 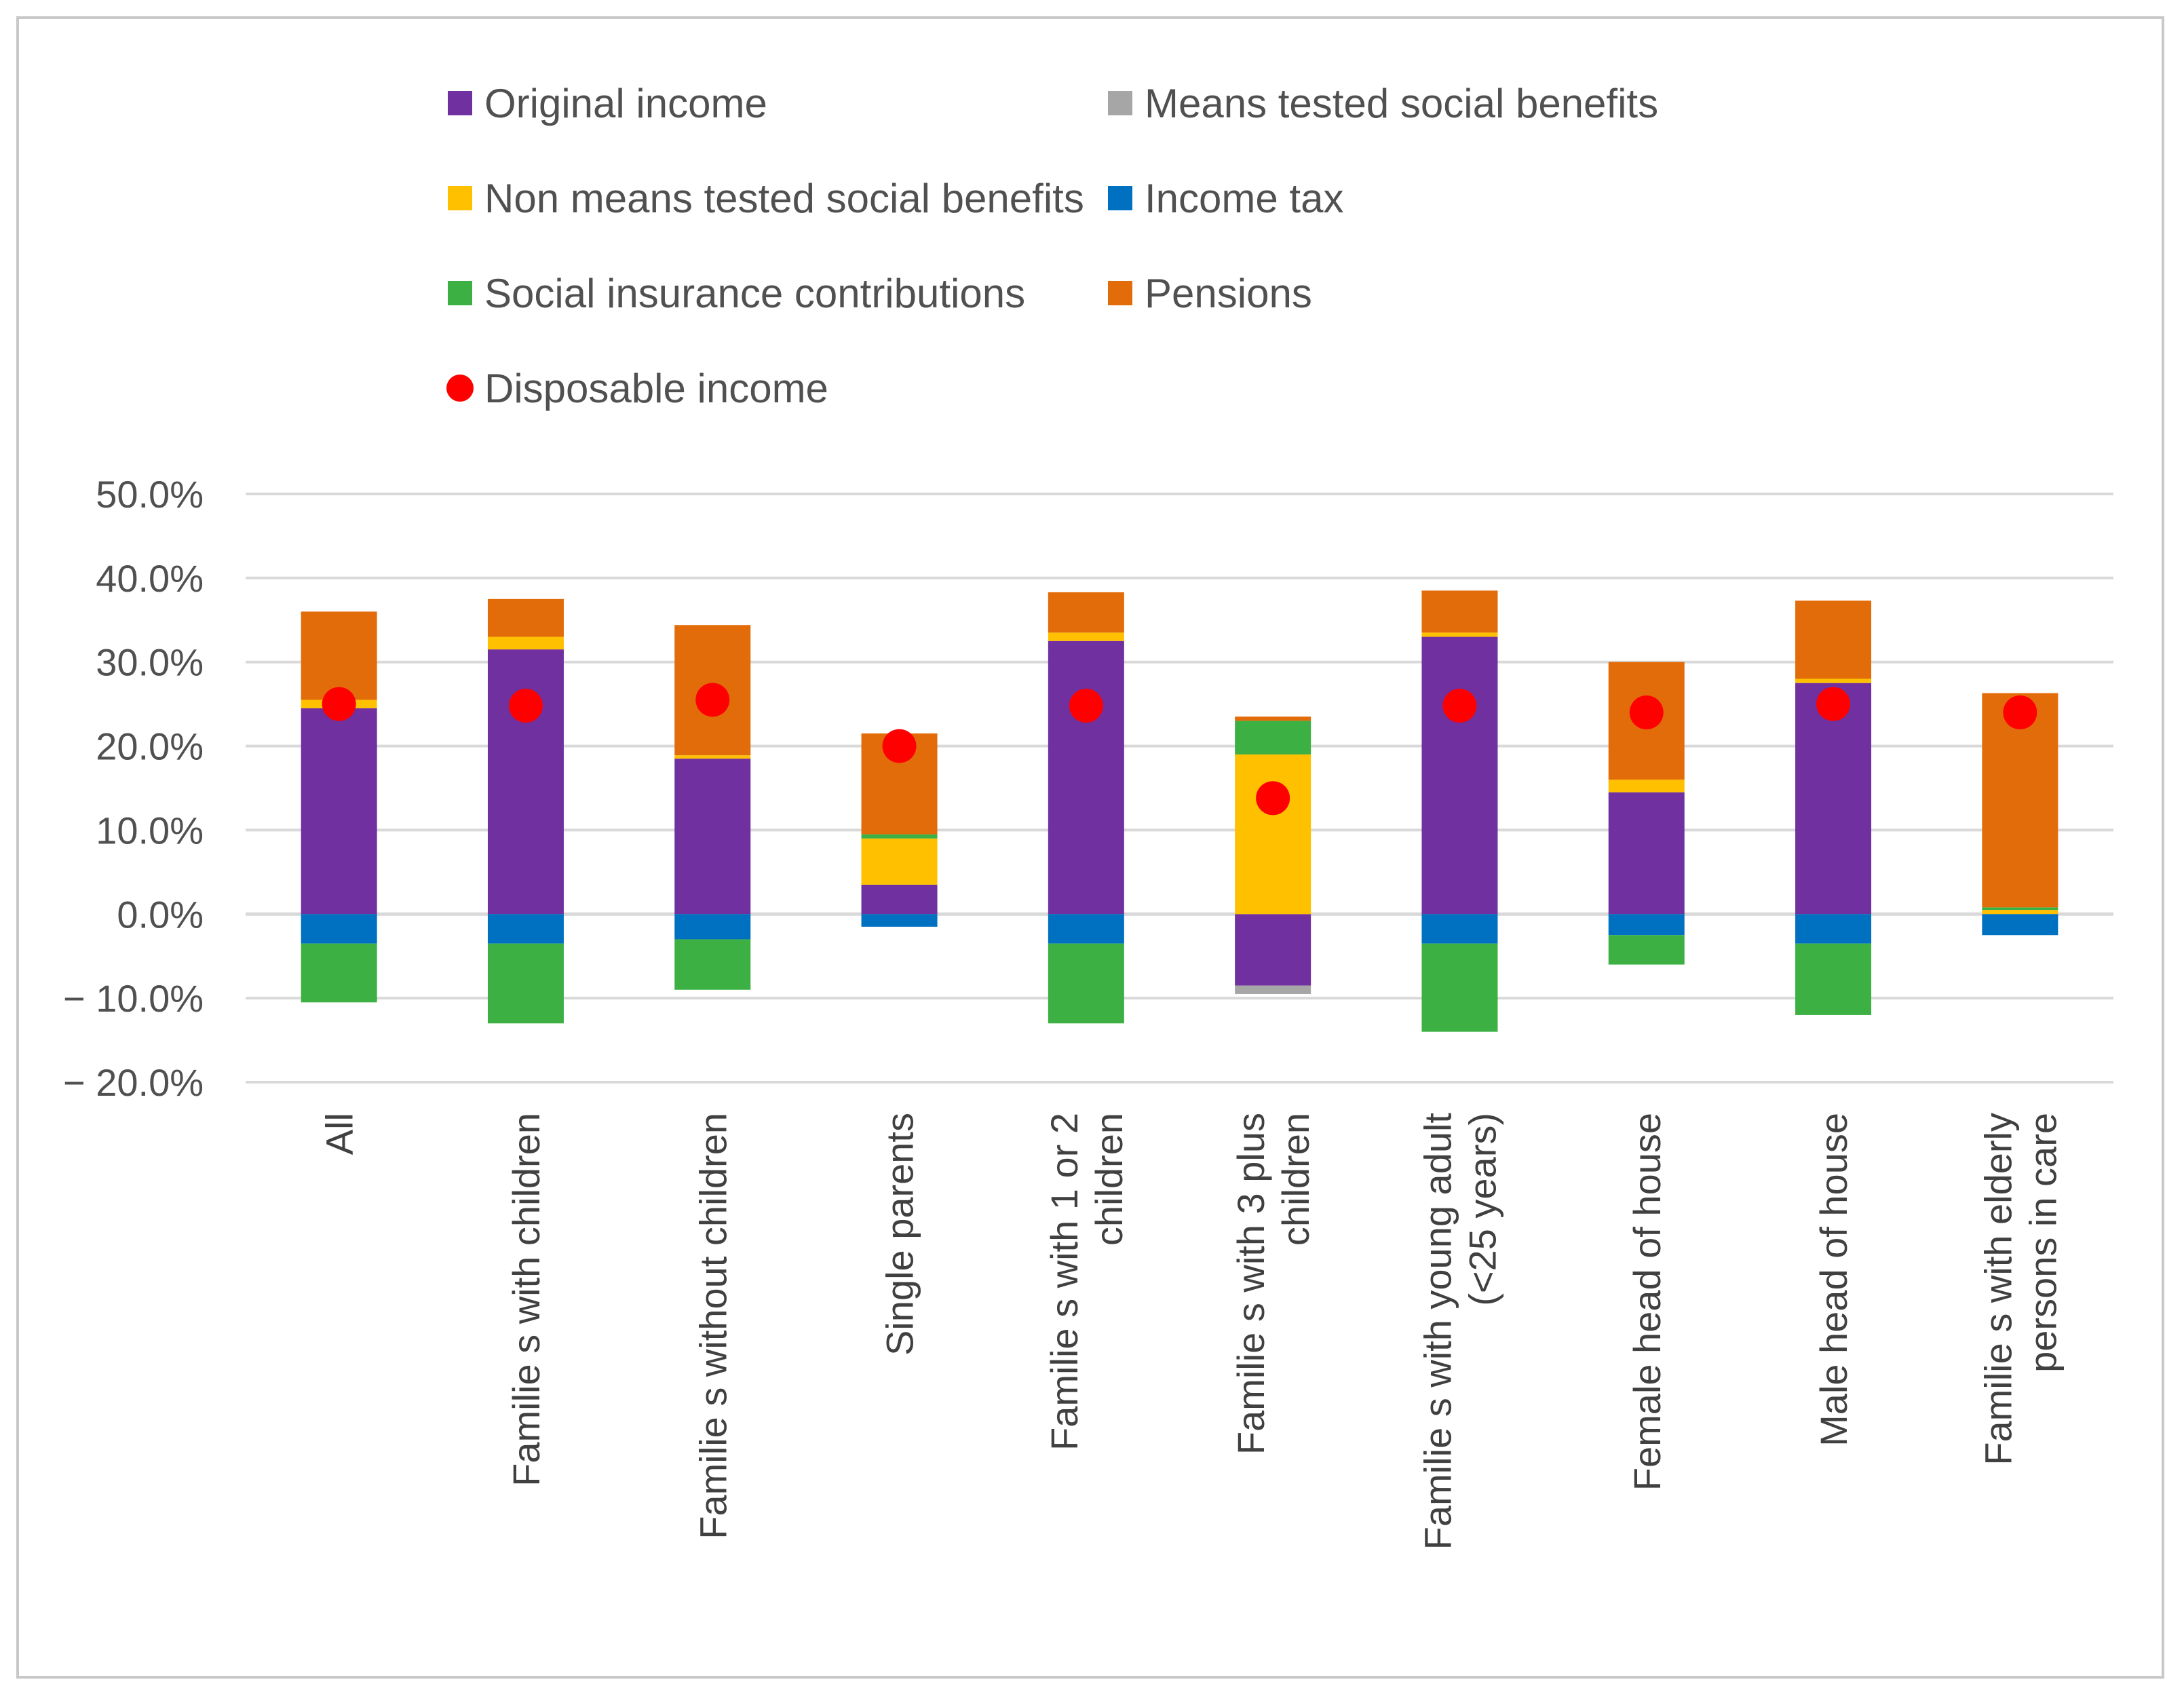 I want to click on x-category-label-line: Familie s with 3 plus, so click(x=1250, y=1284).